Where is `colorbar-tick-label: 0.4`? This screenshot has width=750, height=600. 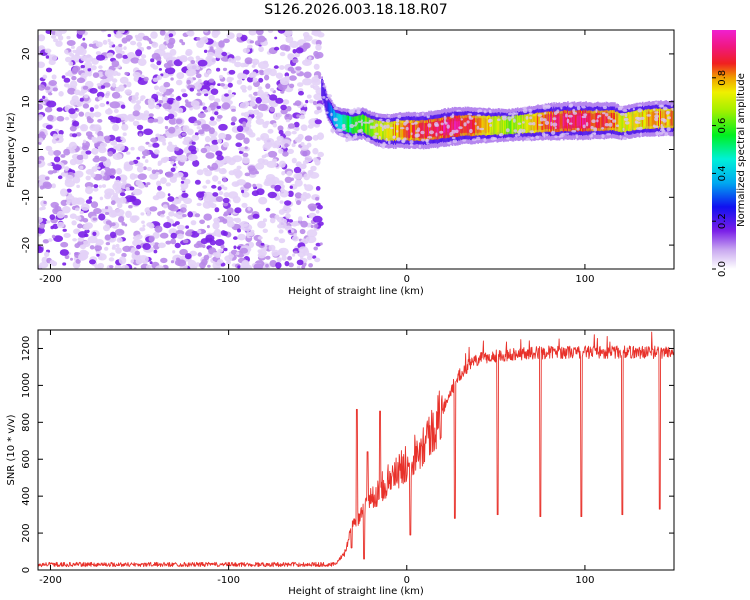 colorbar-tick-label: 0.4 is located at coordinates (722, 173).